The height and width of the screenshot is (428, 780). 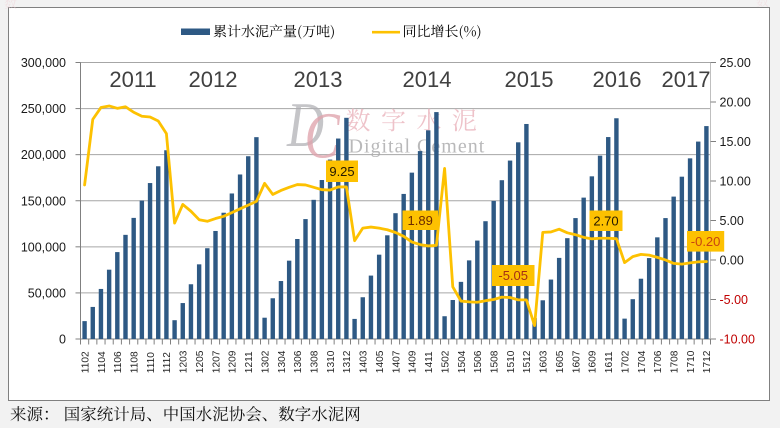 What do you see at coordinates (282, 361) in the screenshot?
I see `svg-text: 1304` at bounding box center [282, 361].